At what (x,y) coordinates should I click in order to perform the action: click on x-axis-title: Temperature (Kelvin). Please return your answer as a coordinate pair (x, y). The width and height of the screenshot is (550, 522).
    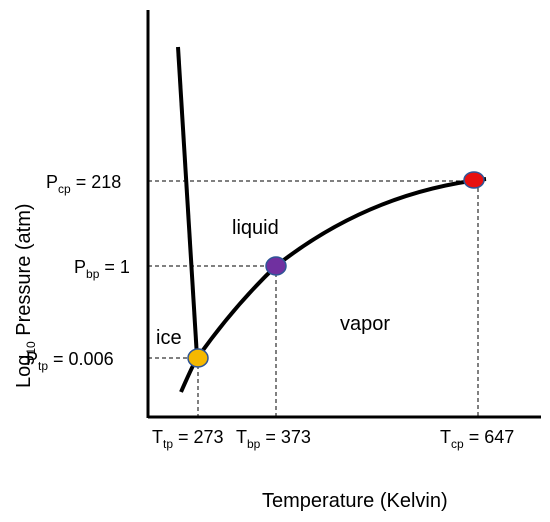
    Looking at the image, I should click on (355, 501).